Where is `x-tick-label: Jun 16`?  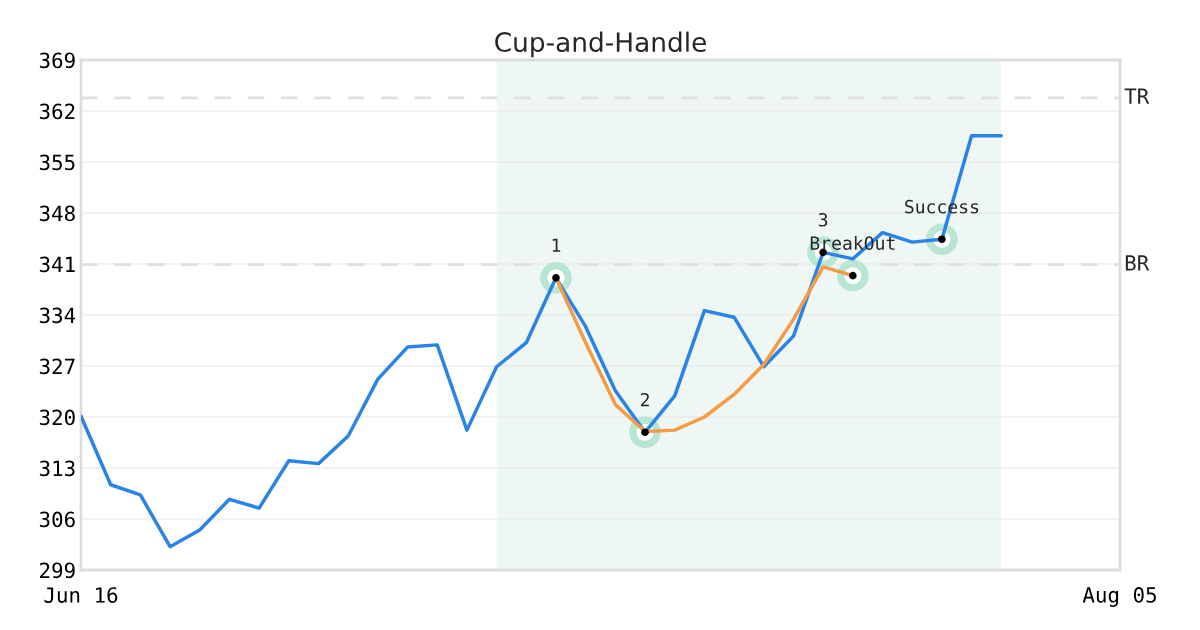
x-tick-label: Jun 16 is located at coordinates (81, 595).